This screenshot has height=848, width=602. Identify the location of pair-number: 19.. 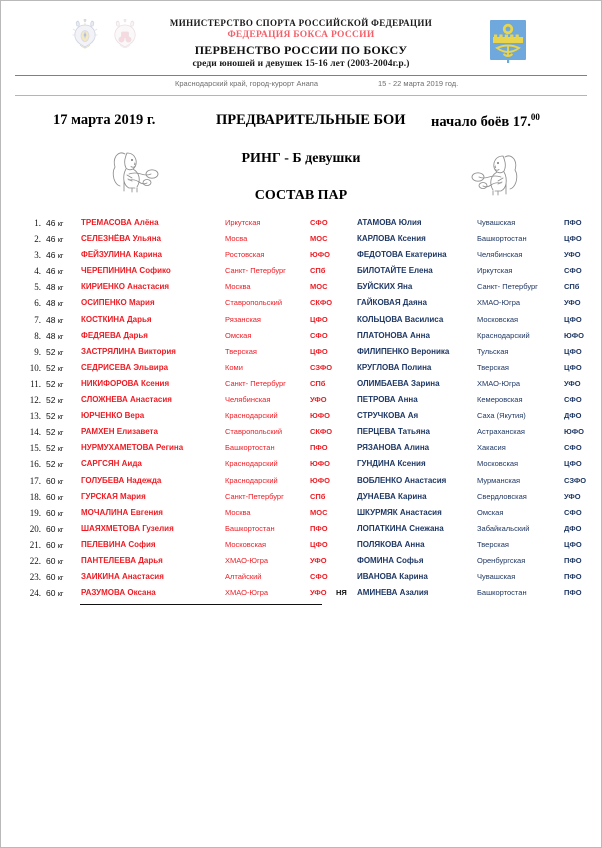
(35, 512).